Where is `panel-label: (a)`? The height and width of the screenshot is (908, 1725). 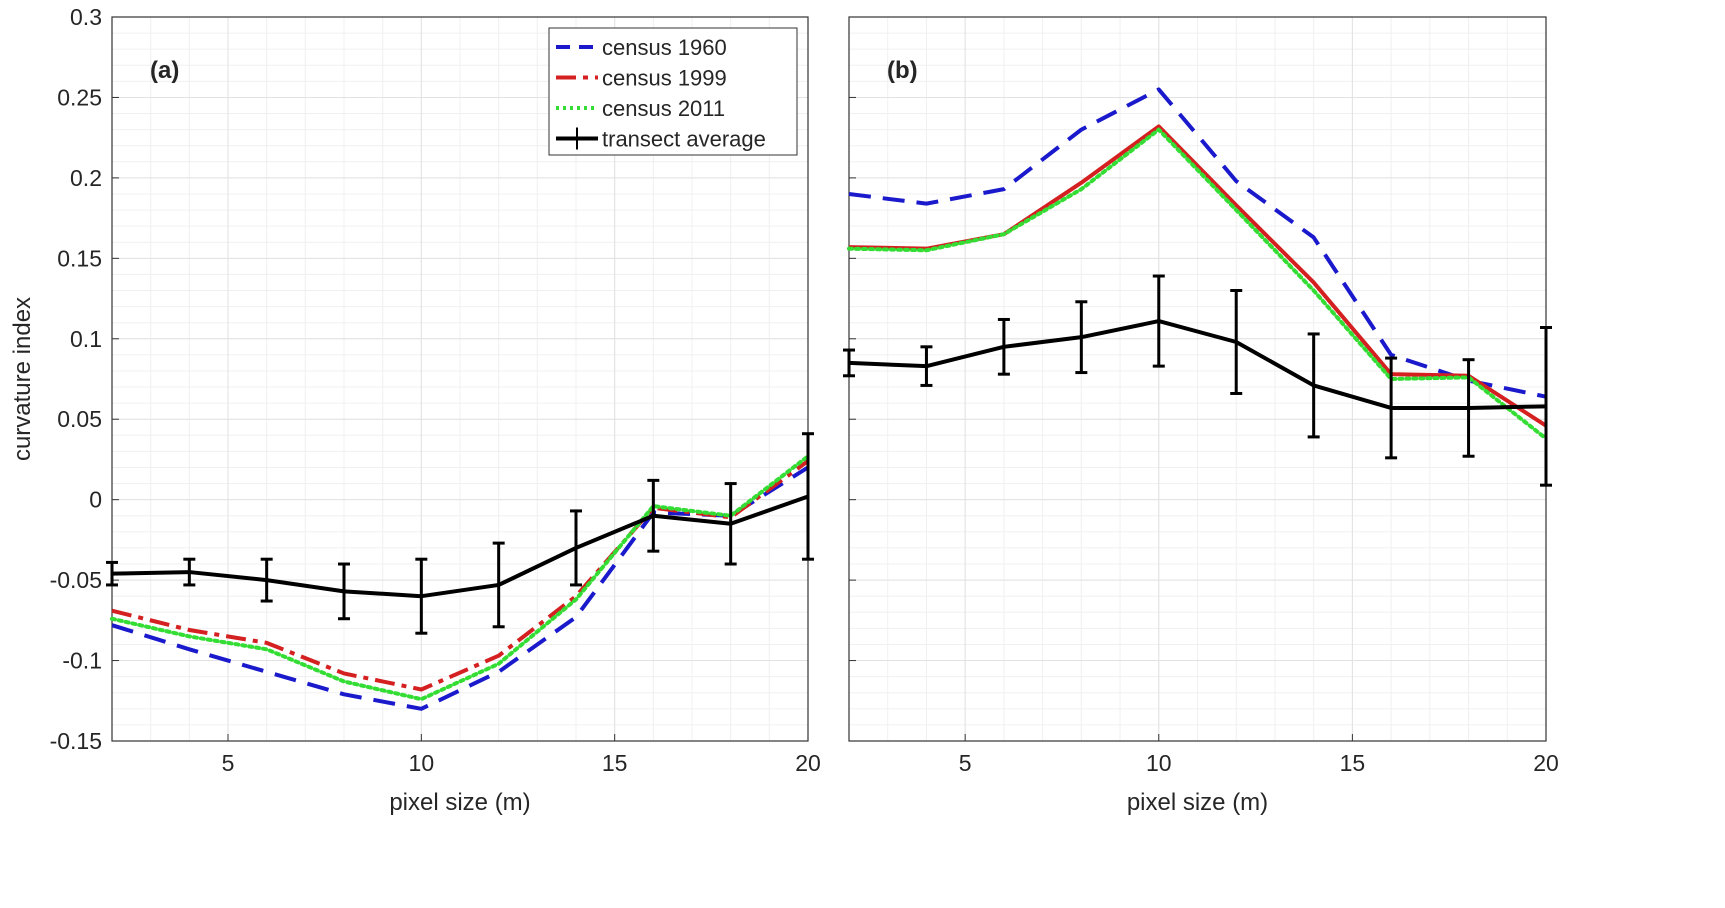 panel-label: (a) is located at coordinates (164, 70).